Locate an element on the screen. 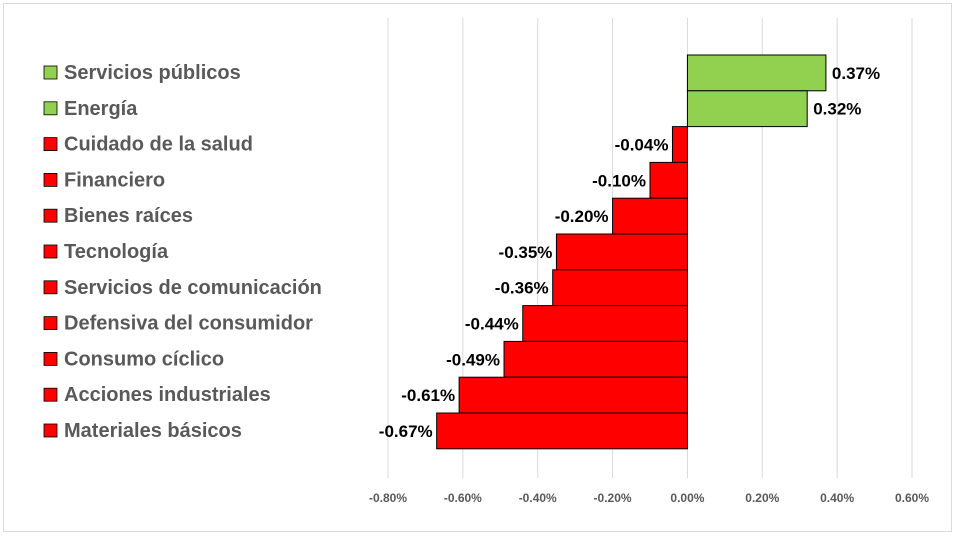  legend-label: Defensiva del consumidor is located at coordinates (188, 324).